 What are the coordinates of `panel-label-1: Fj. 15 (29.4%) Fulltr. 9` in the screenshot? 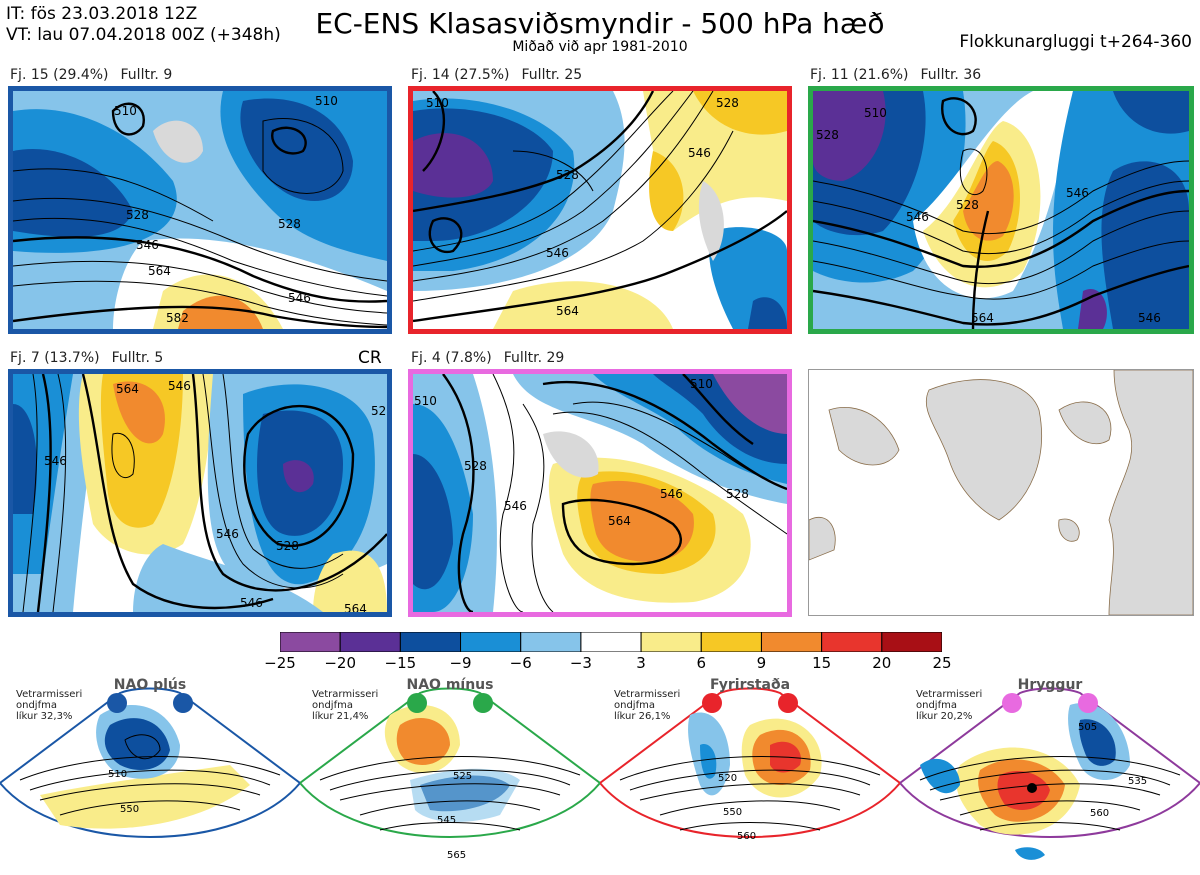 It's located at (97, 75).